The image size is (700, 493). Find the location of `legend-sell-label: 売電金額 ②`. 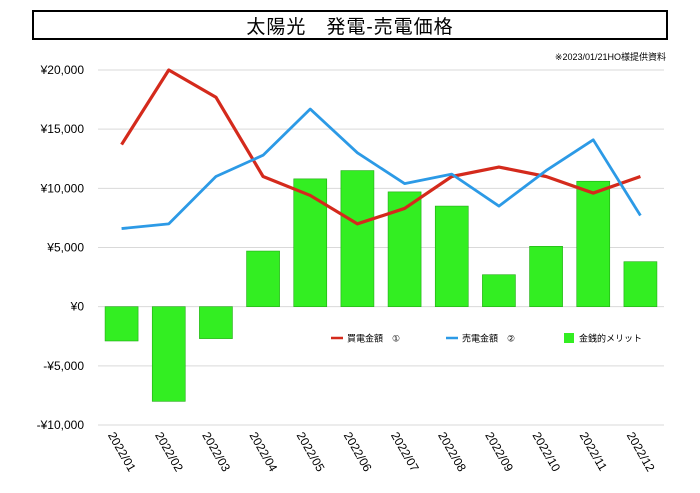

legend-sell-label: 売電金額 ② is located at coordinates (488, 338).